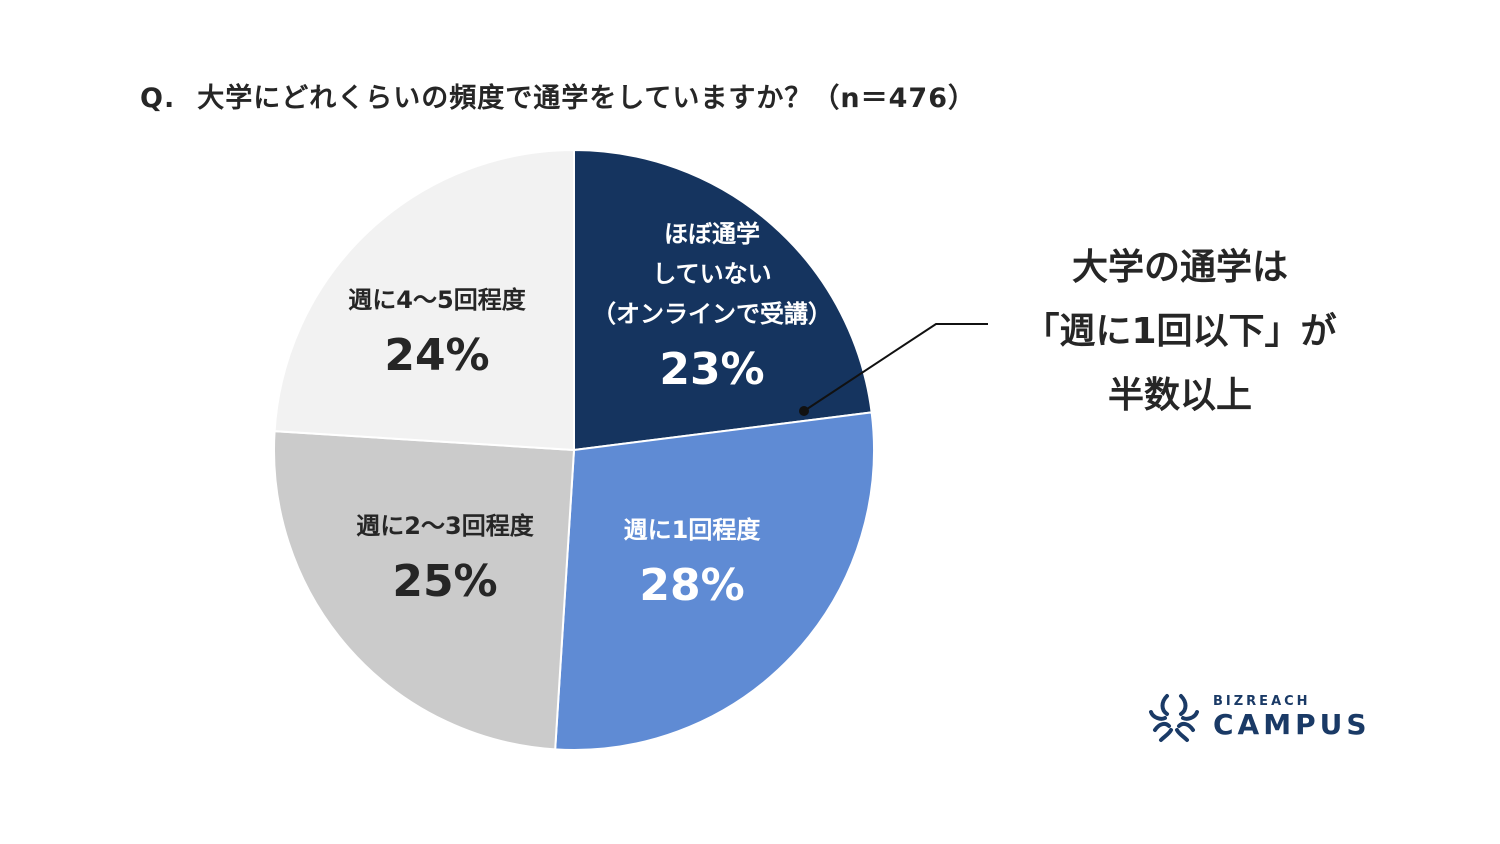  I want to click on callout-leader-line, so click(893, 369).